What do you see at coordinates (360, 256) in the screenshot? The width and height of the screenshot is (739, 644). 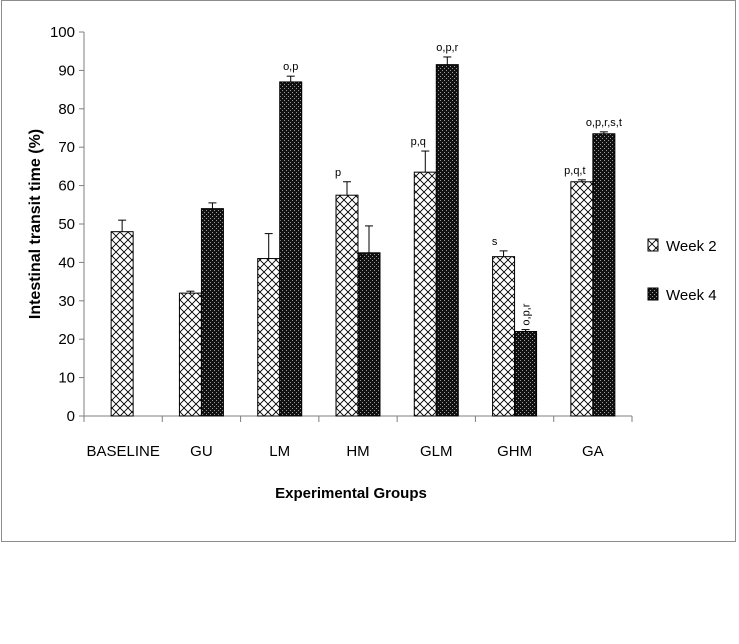 I see `data-annotation: o` at bounding box center [360, 256].